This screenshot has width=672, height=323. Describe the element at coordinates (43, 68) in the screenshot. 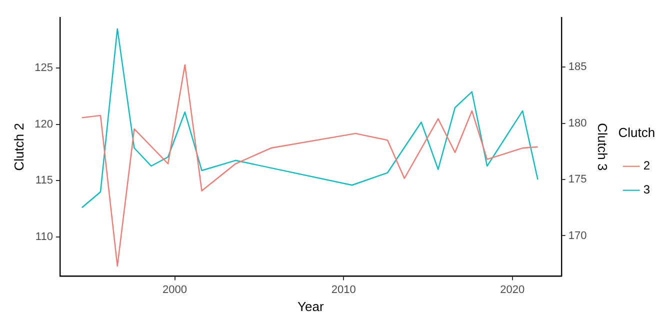

I see `y-tick-label: 125` at that location.